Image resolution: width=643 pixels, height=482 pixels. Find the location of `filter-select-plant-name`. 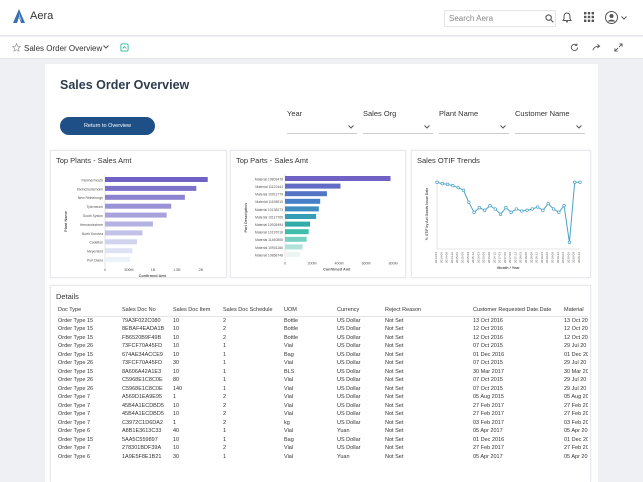

filter-select-plant-name is located at coordinates (474, 127).